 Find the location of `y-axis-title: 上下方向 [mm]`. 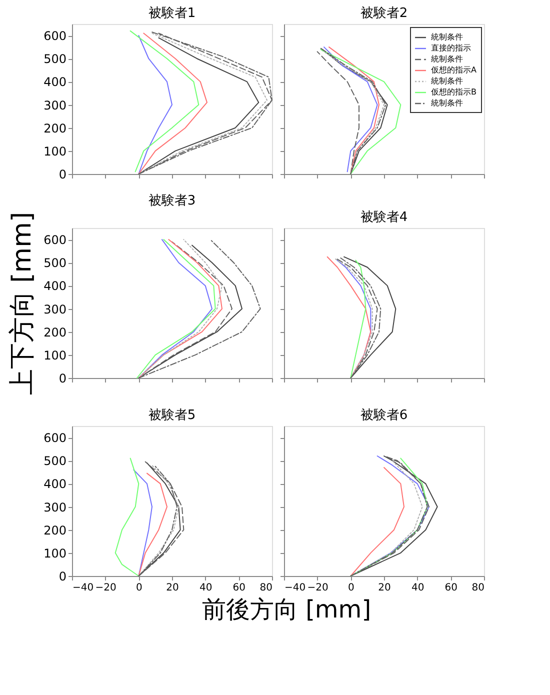

y-axis-title: 上下方向 [mm] is located at coordinates (23, 304).